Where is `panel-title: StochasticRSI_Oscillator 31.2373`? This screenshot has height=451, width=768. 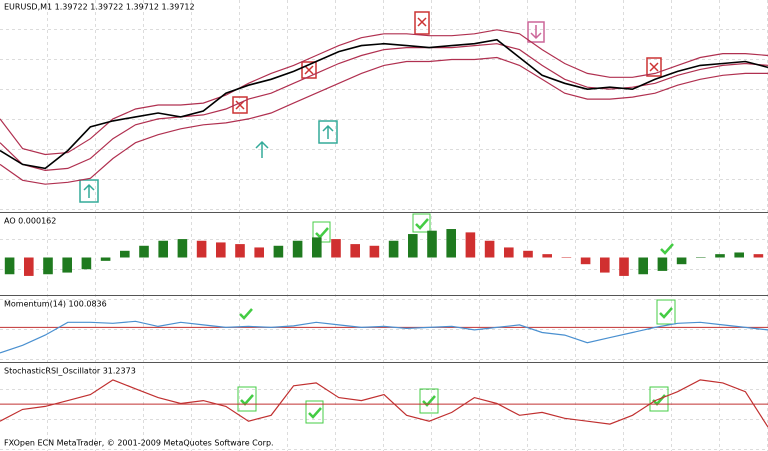 panel-title: StochasticRSI_Oscillator 31.2373 is located at coordinates (70, 371).